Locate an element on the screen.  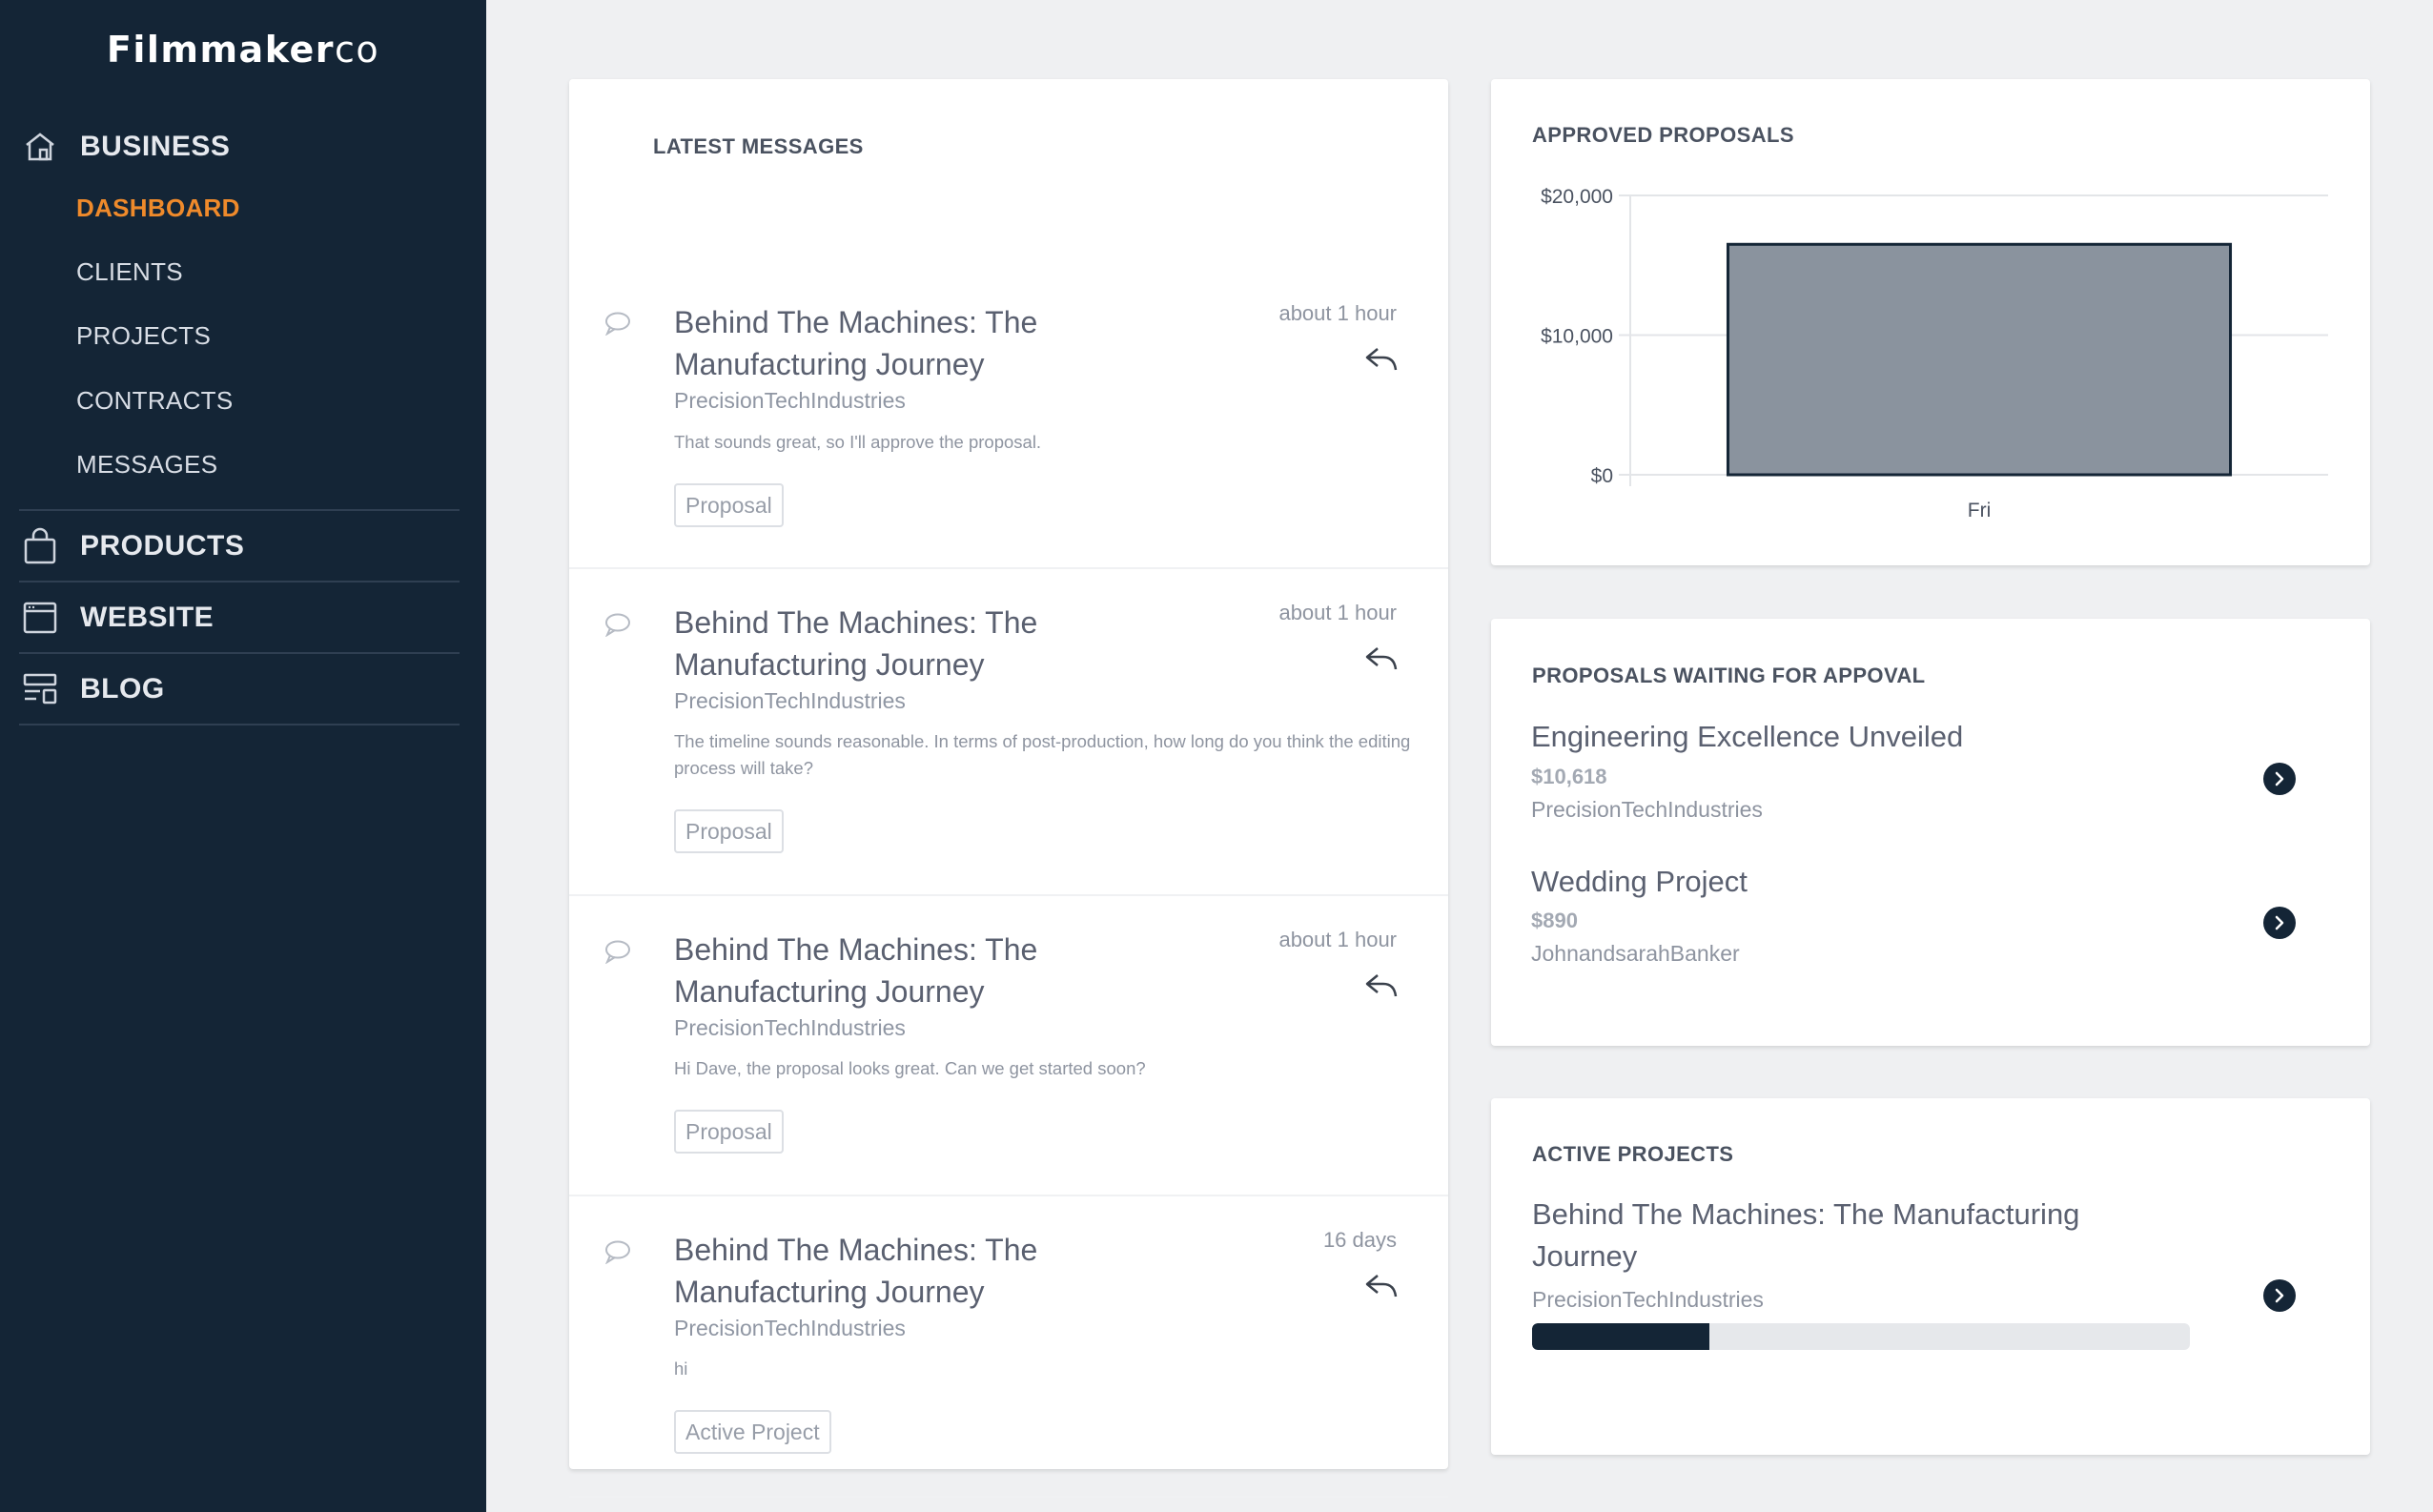
nav-website-label: WEBSITE is located at coordinates (147, 617).